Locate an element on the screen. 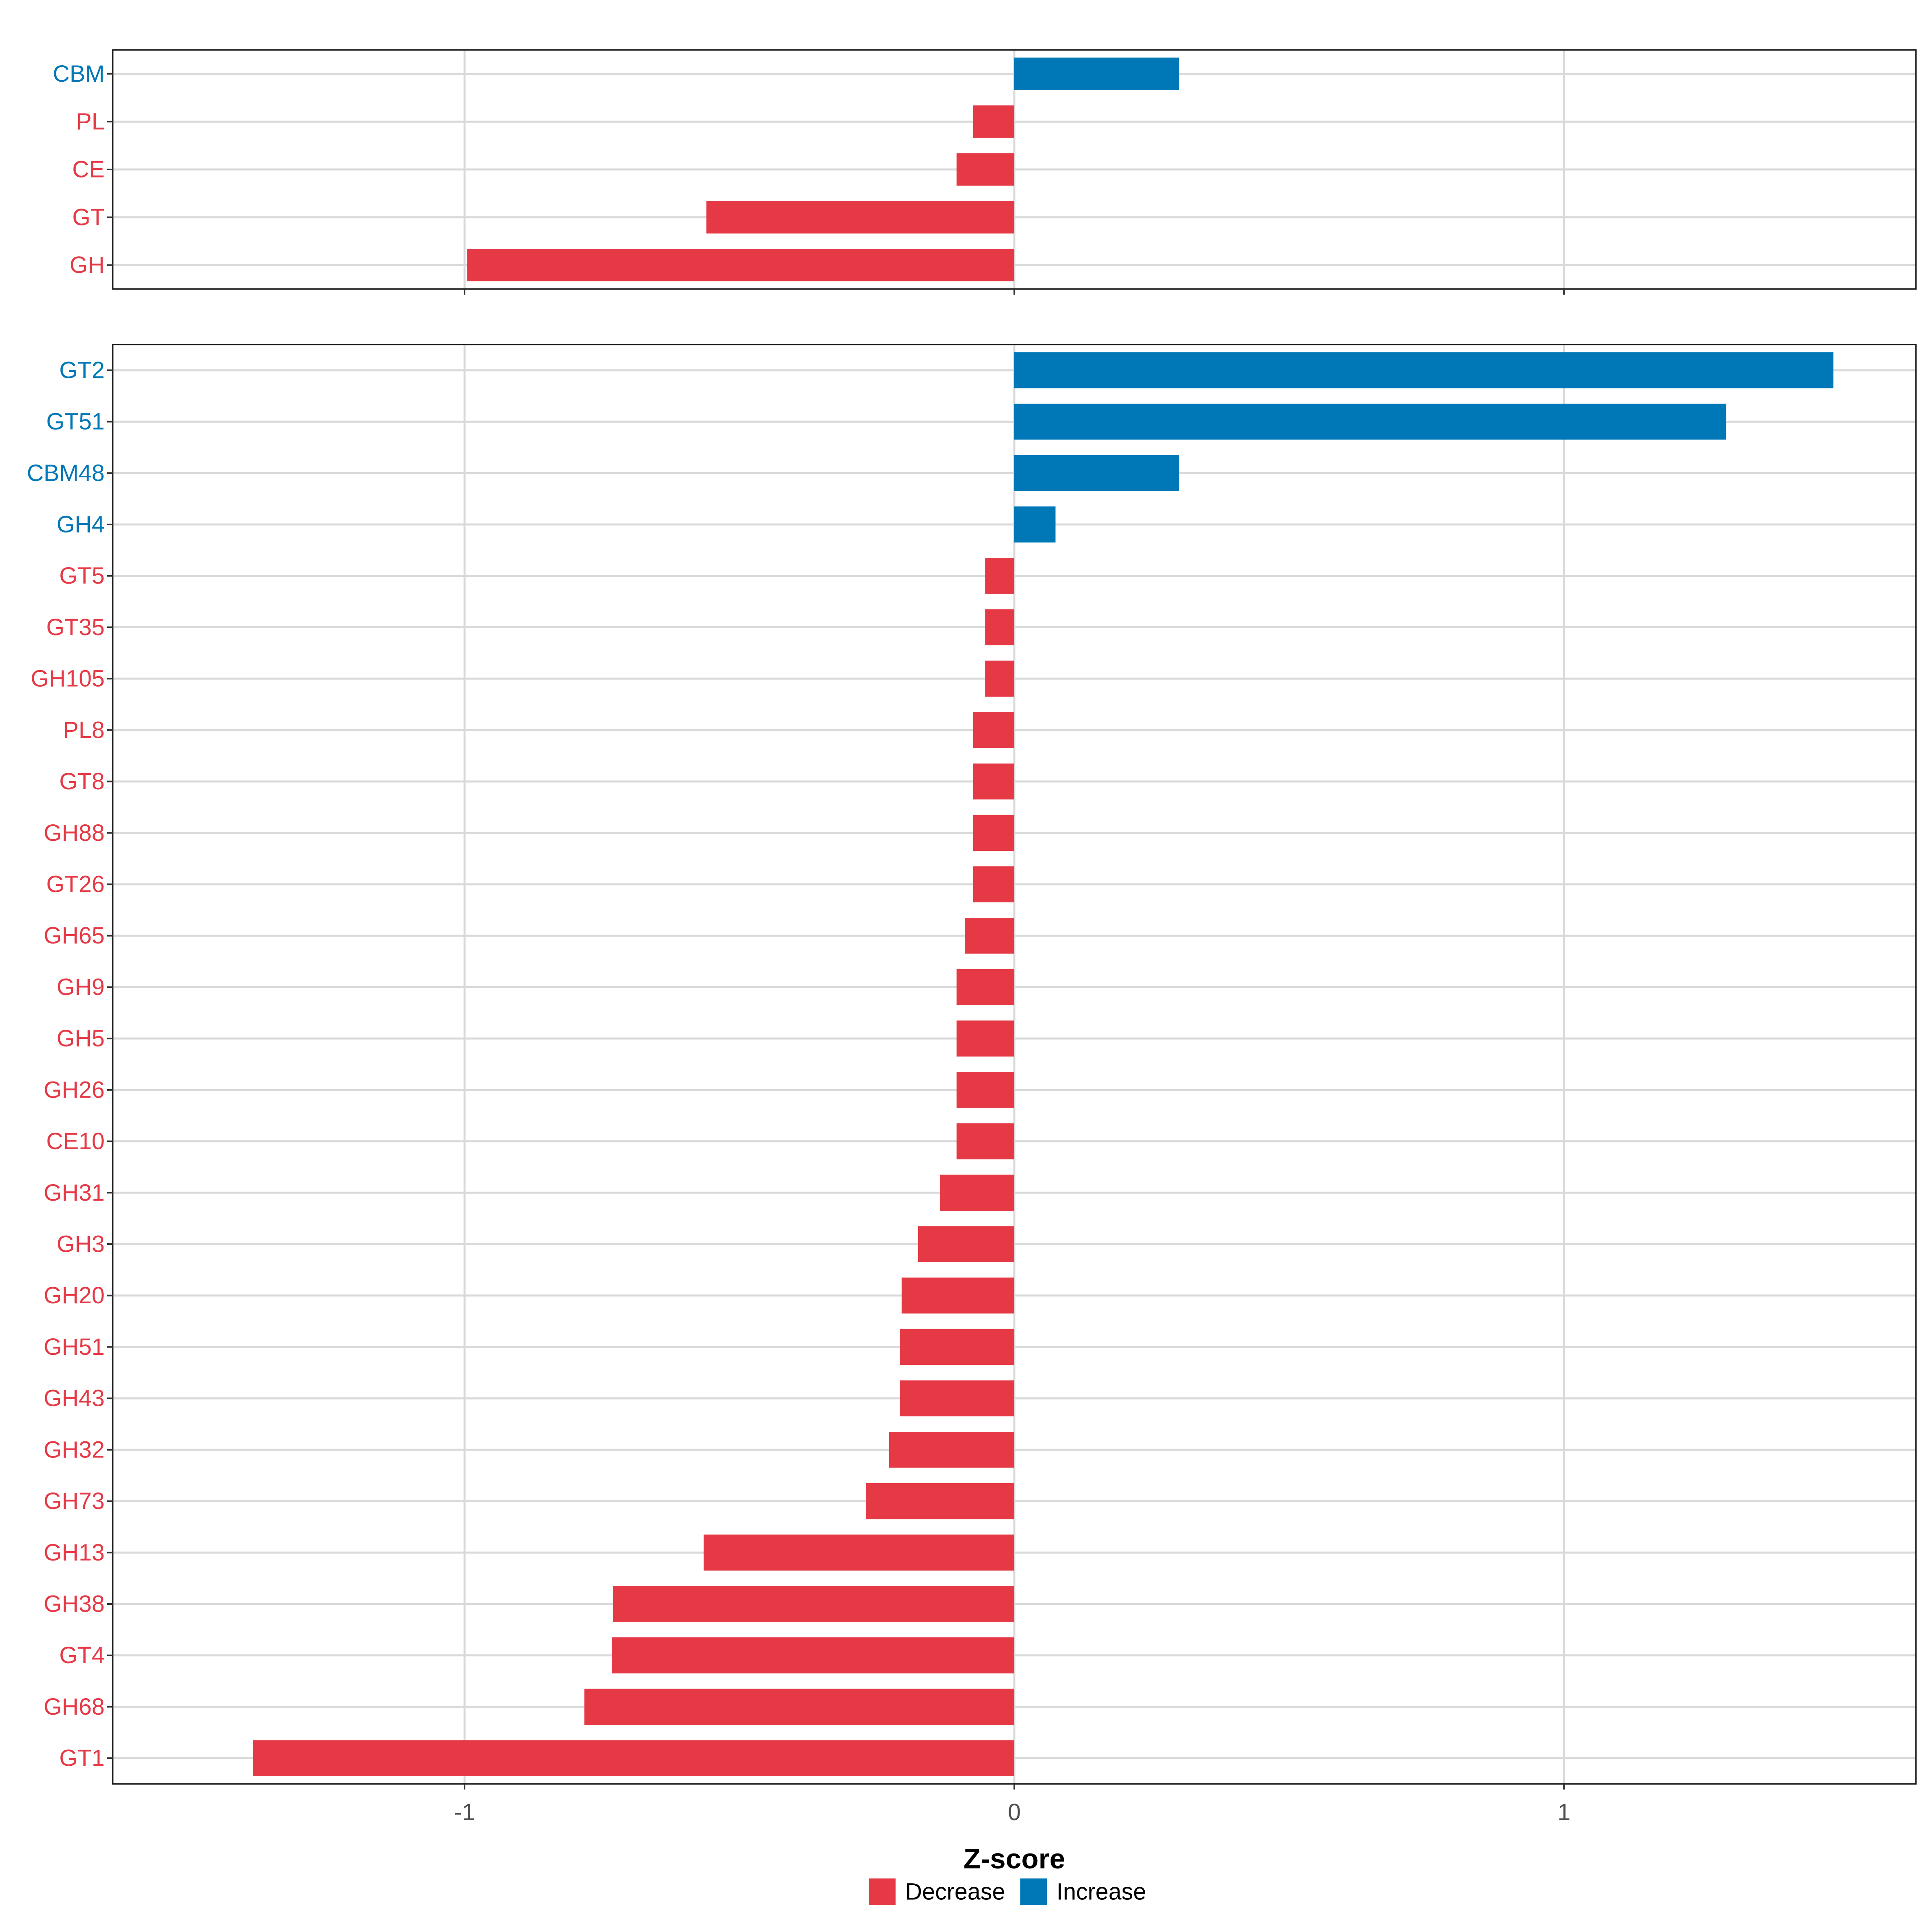 The height and width of the screenshot is (1932, 1932). y-label-GT2: GT2 is located at coordinates (82, 370).